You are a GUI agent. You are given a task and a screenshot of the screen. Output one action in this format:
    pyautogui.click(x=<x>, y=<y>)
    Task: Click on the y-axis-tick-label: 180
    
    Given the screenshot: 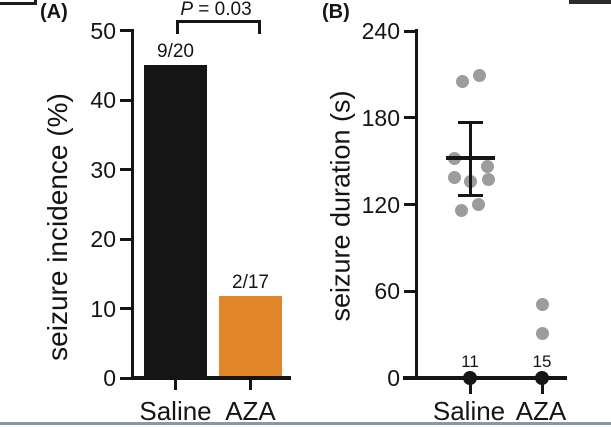 What is the action you would take?
    pyautogui.click(x=380, y=117)
    